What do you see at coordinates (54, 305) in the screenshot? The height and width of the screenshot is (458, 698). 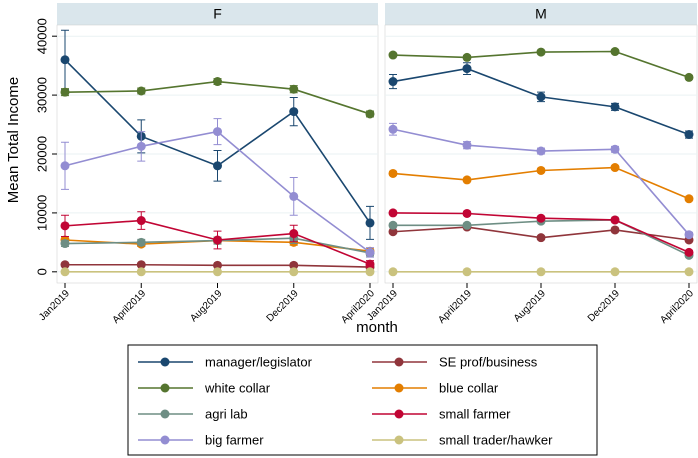 I see `x-tick-label: Jan2019` at bounding box center [54, 305].